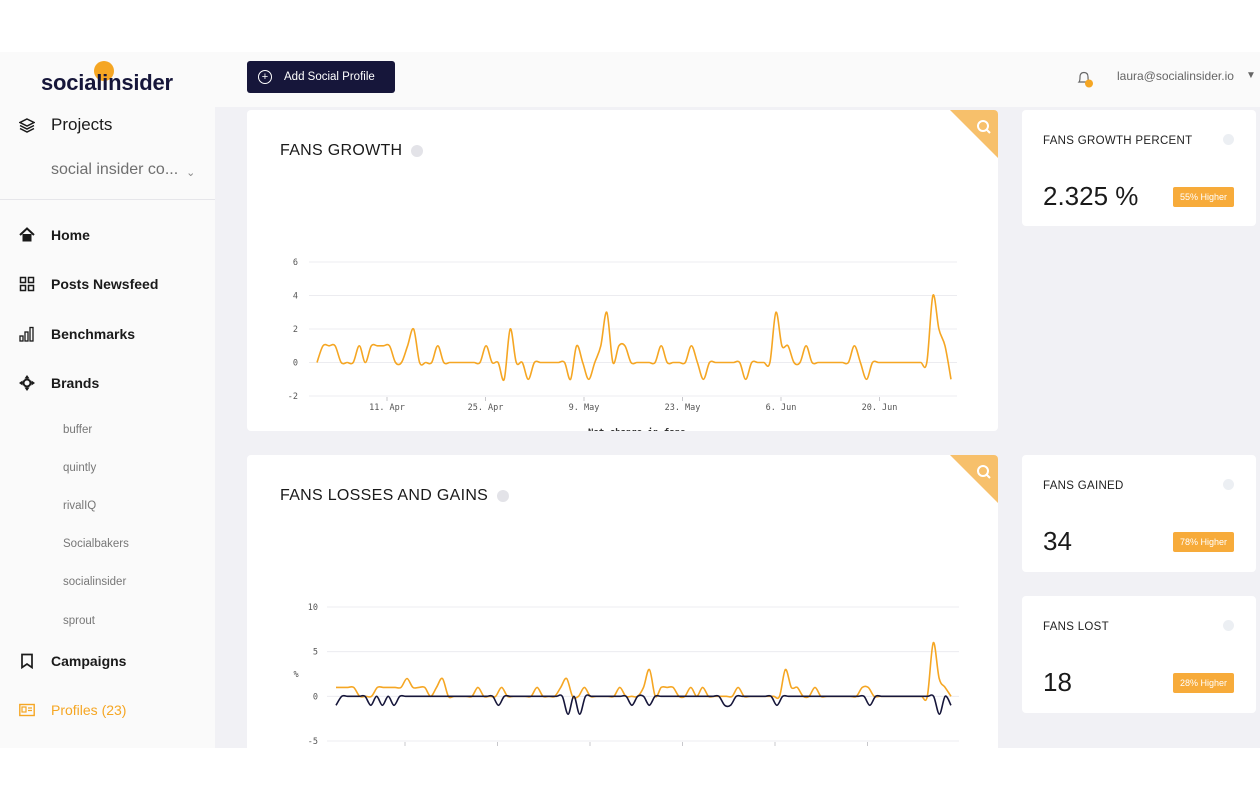 The image size is (1260, 800). I want to click on sidebar-divider, so click(107, 199).